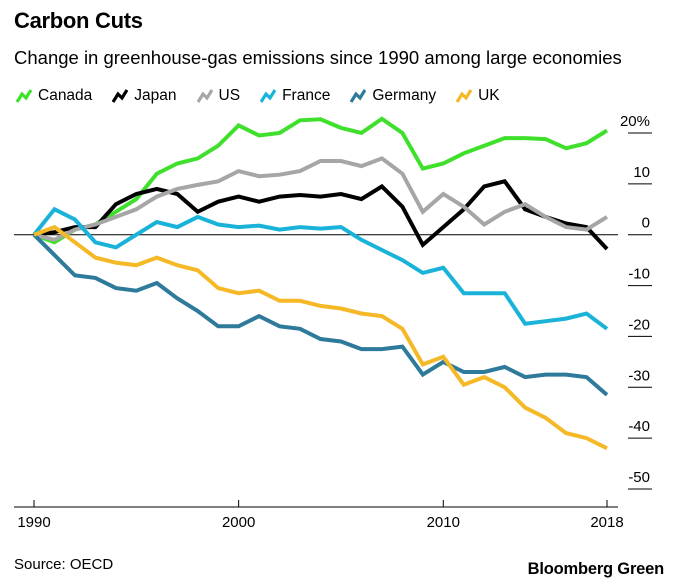 The height and width of the screenshot is (586, 680). What do you see at coordinates (596, 569) in the screenshot?
I see `brand-logo-text: Bloomberg Green` at bounding box center [596, 569].